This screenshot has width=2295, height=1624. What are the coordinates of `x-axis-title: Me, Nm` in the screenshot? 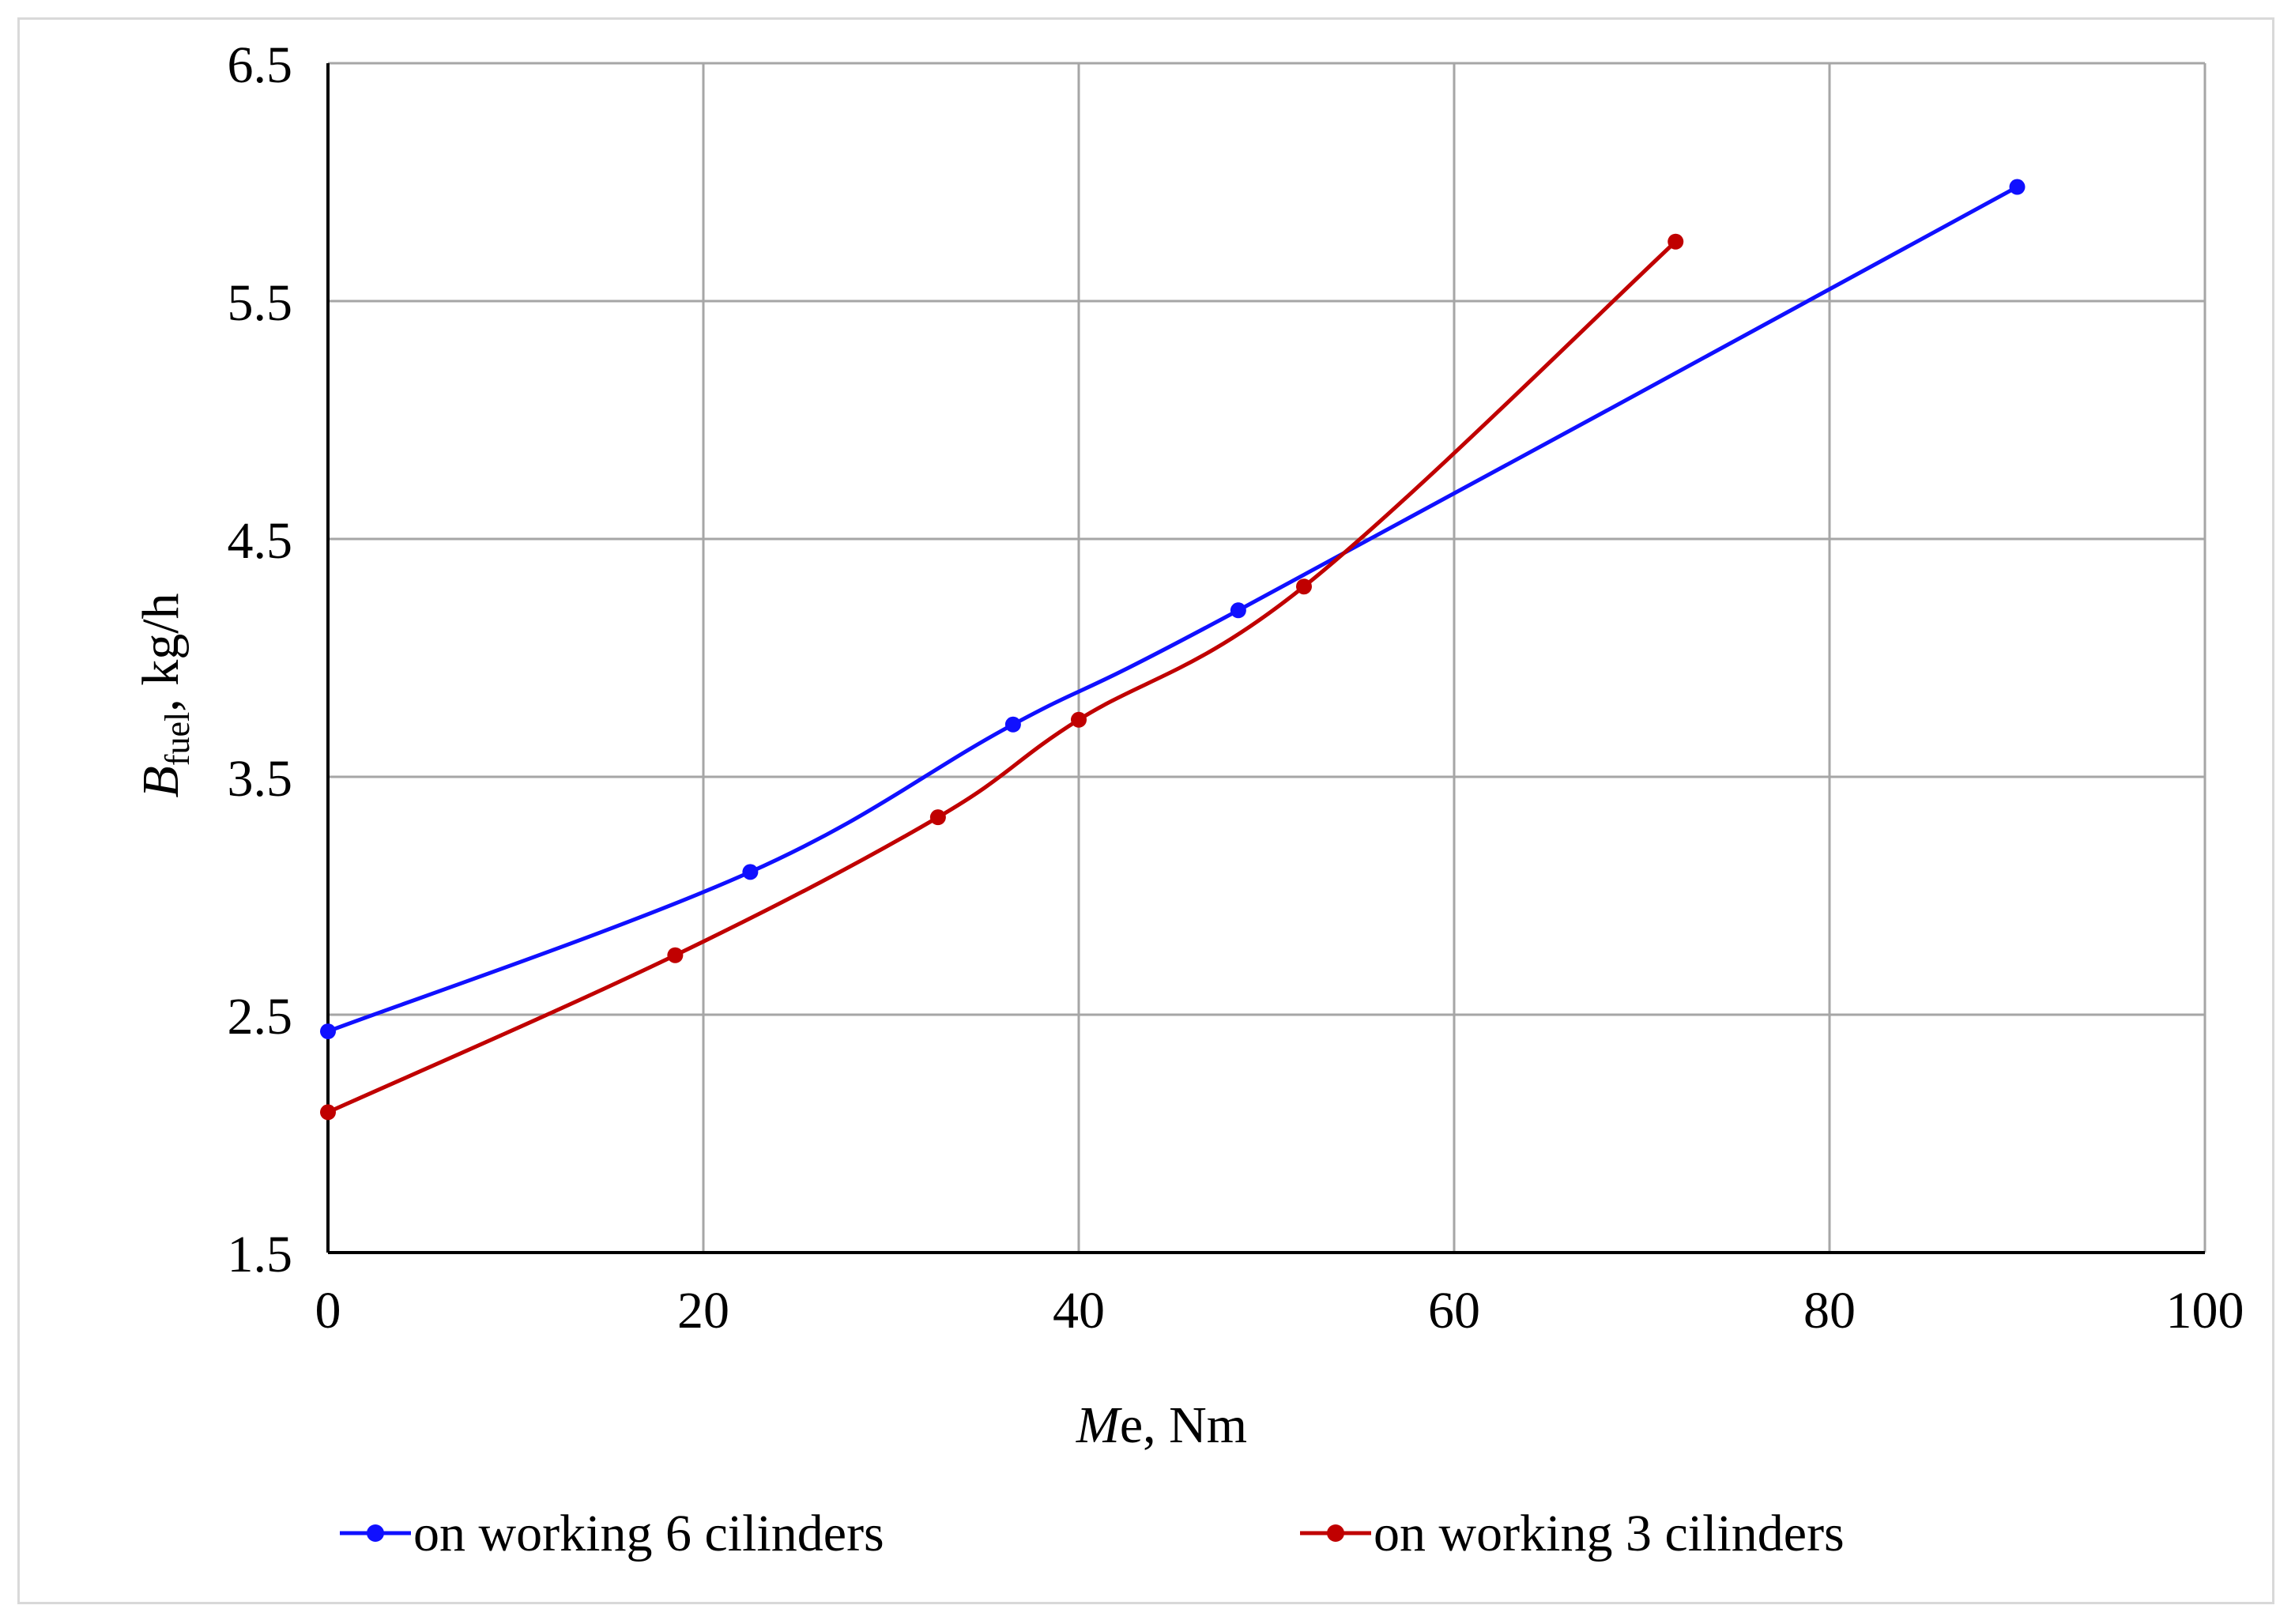 It's located at (1161, 1425).